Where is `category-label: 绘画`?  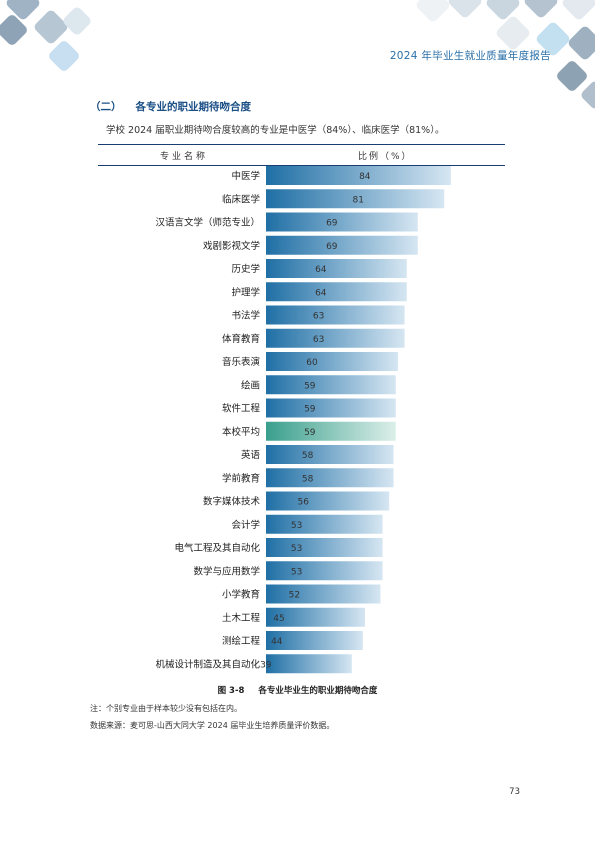 category-label: 绘画 is located at coordinates (250, 385).